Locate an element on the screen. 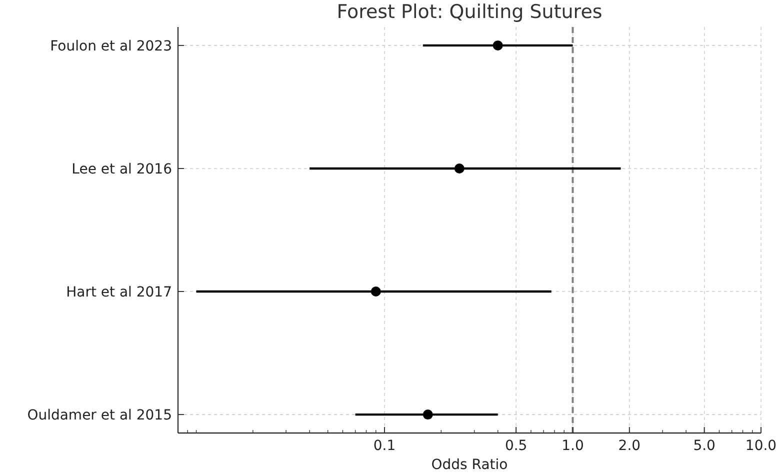 This screenshot has height=473, width=777. chart-title: Forest Plot: Quilting Sutures is located at coordinates (469, 12).